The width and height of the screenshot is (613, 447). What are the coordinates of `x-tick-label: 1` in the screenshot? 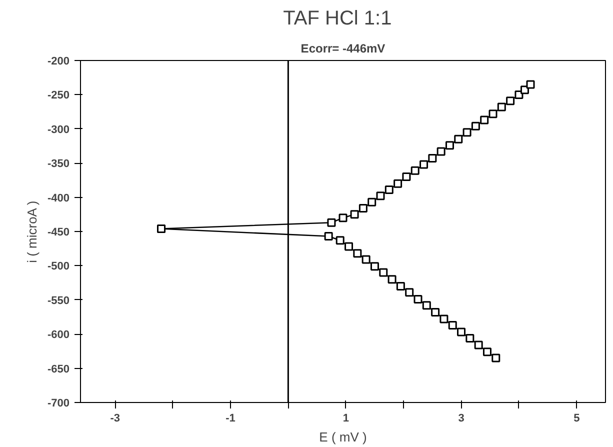 It's located at (345, 418).